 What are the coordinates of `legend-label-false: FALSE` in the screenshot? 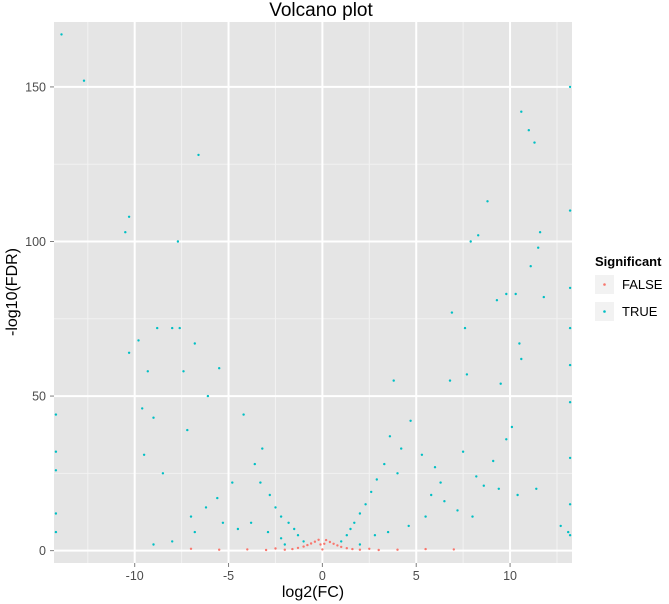 It's located at (642, 284).